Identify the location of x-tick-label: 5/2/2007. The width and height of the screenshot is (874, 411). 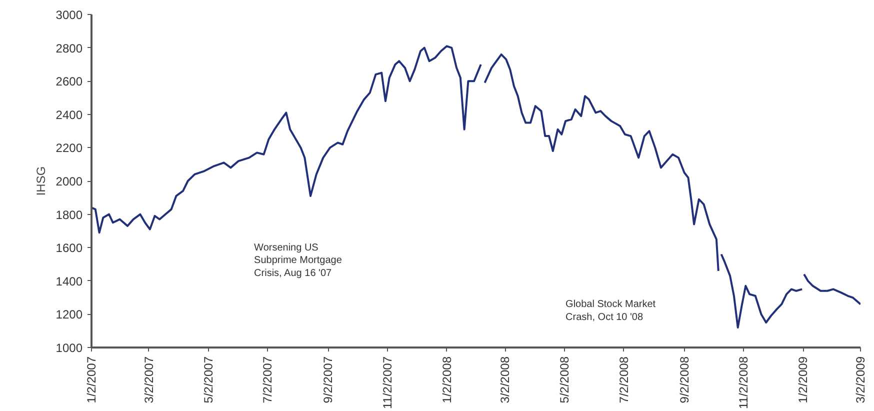
(208, 380).